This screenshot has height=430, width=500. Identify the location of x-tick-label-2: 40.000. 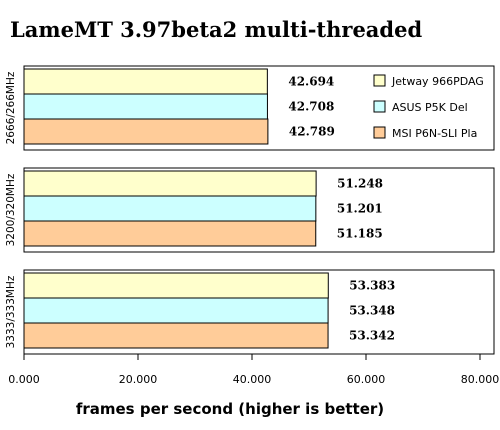
(252, 379).